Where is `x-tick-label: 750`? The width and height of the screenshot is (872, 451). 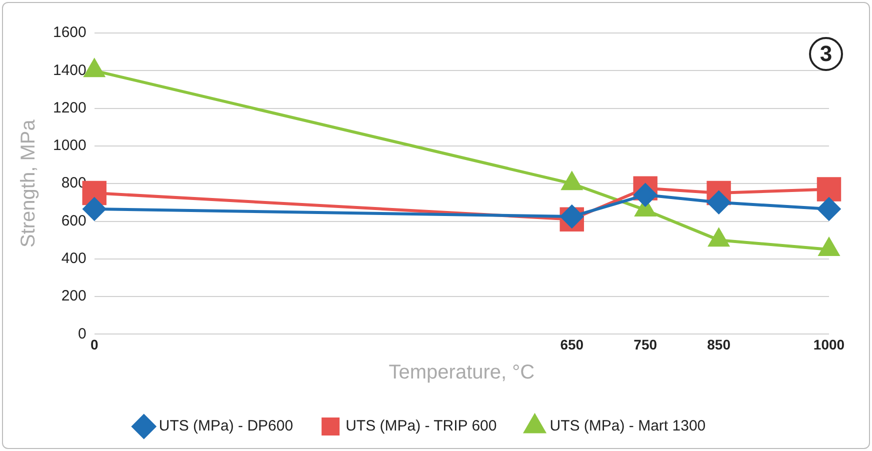 x-tick-label: 750 is located at coordinates (646, 344).